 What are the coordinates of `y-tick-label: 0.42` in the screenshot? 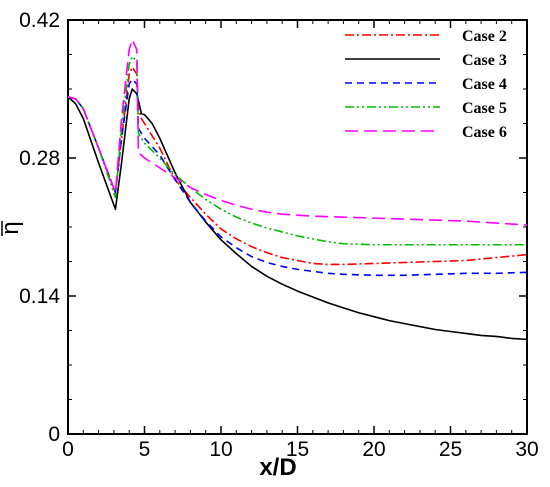 It's located at (39, 20).